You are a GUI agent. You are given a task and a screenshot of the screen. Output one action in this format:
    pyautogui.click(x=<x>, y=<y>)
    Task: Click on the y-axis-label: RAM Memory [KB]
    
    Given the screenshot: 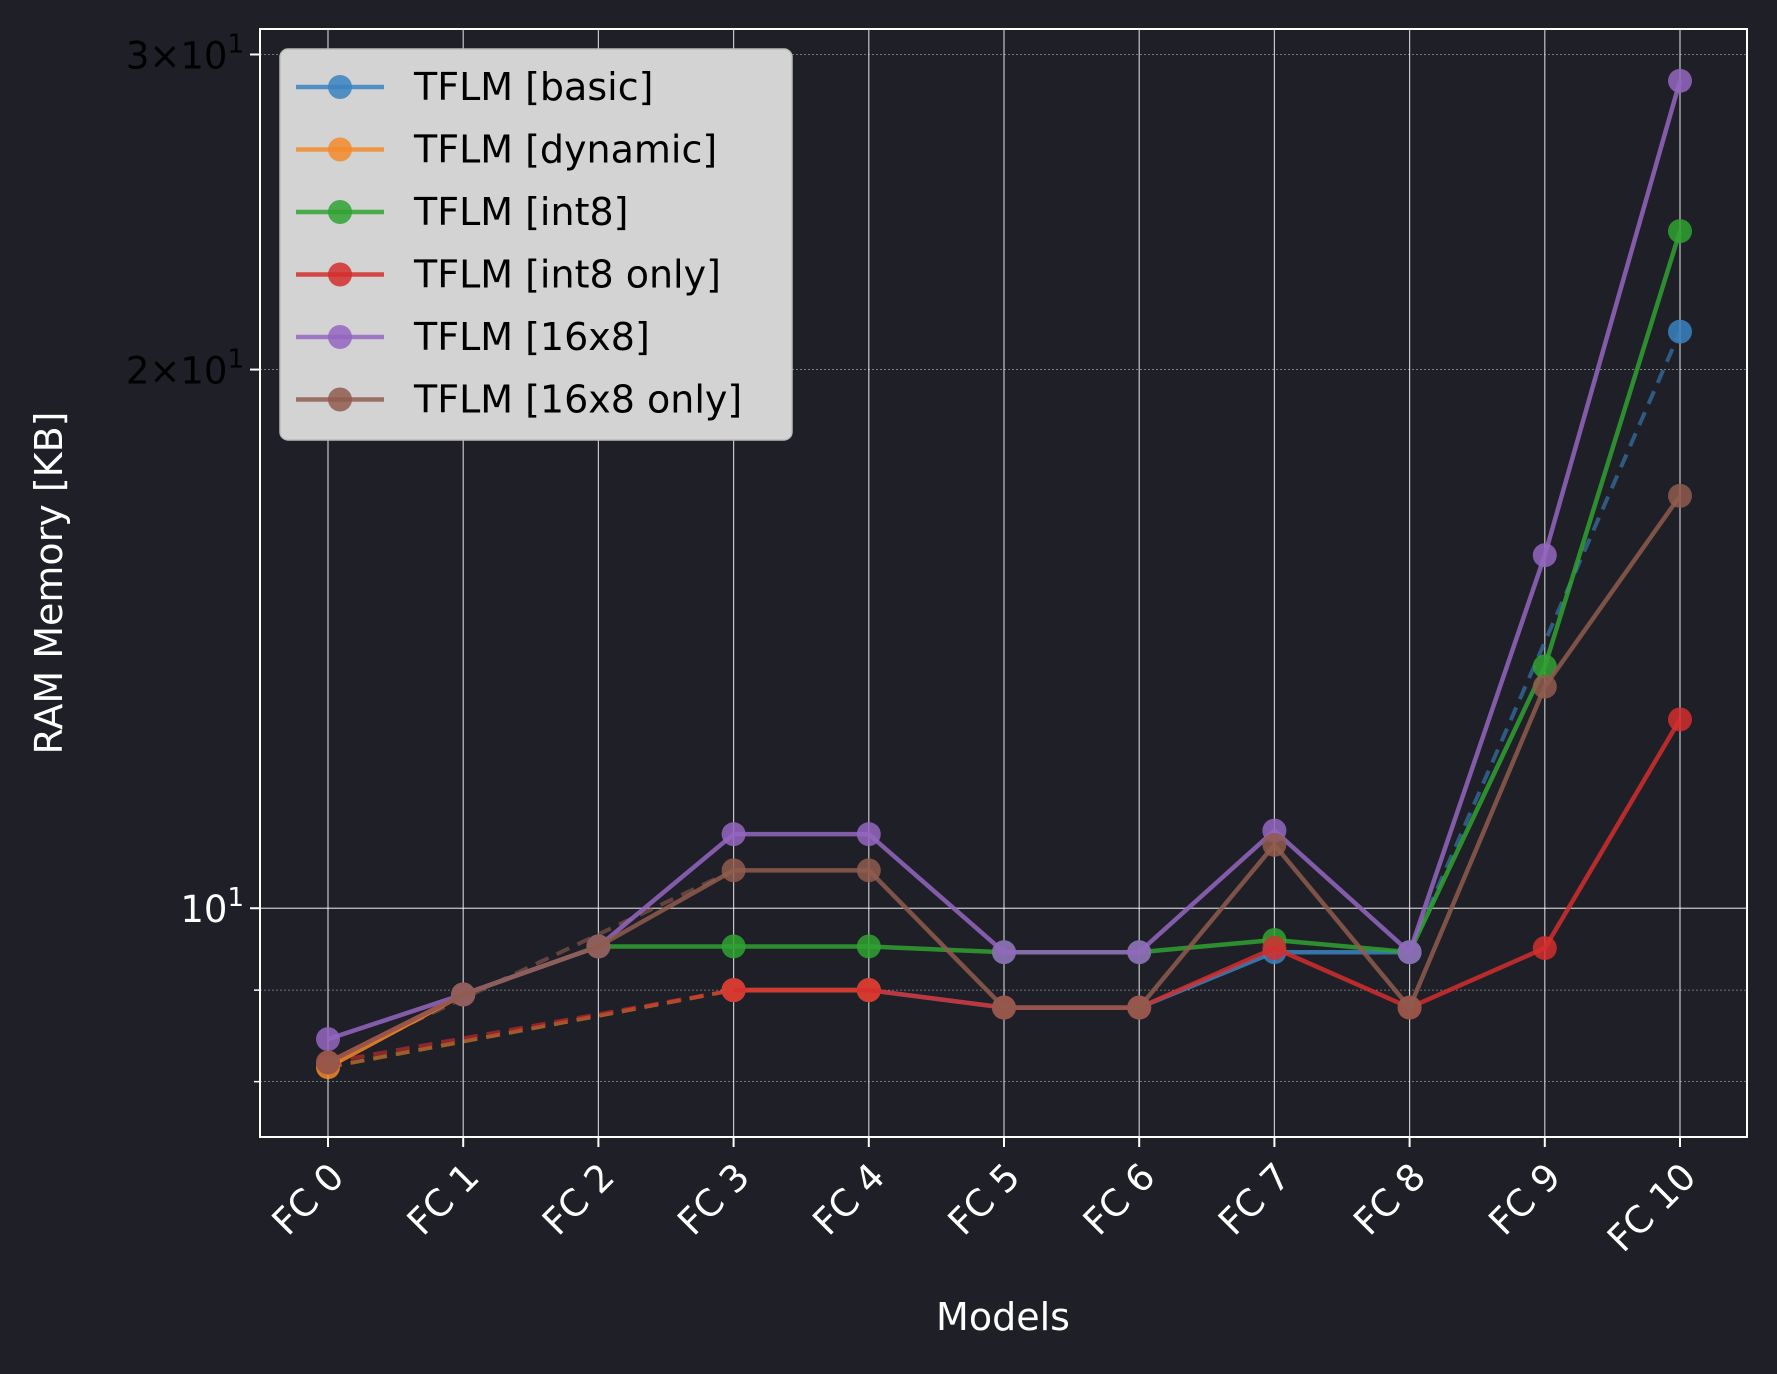 What is the action you would take?
    pyautogui.click(x=49, y=583)
    